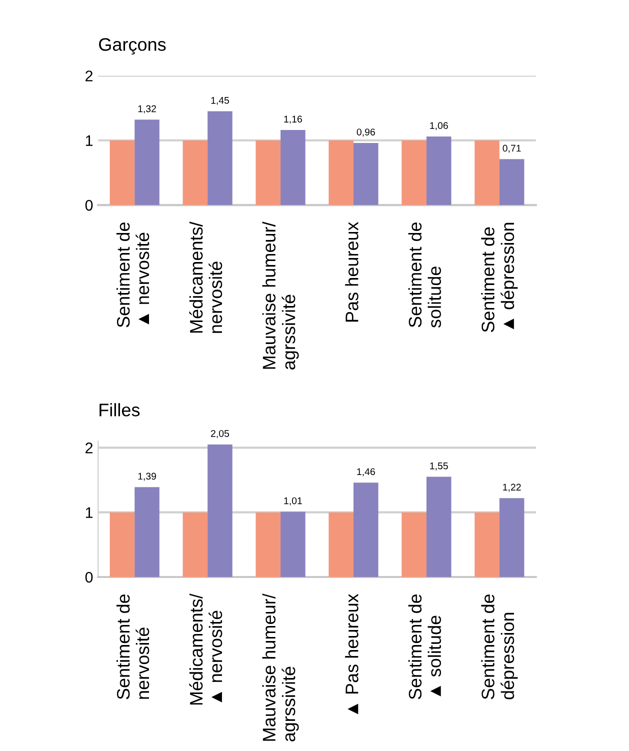 The height and width of the screenshot is (751, 629). Describe the element at coordinates (132, 46) in the screenshot. I see `chart-title: Garçons` at that location.